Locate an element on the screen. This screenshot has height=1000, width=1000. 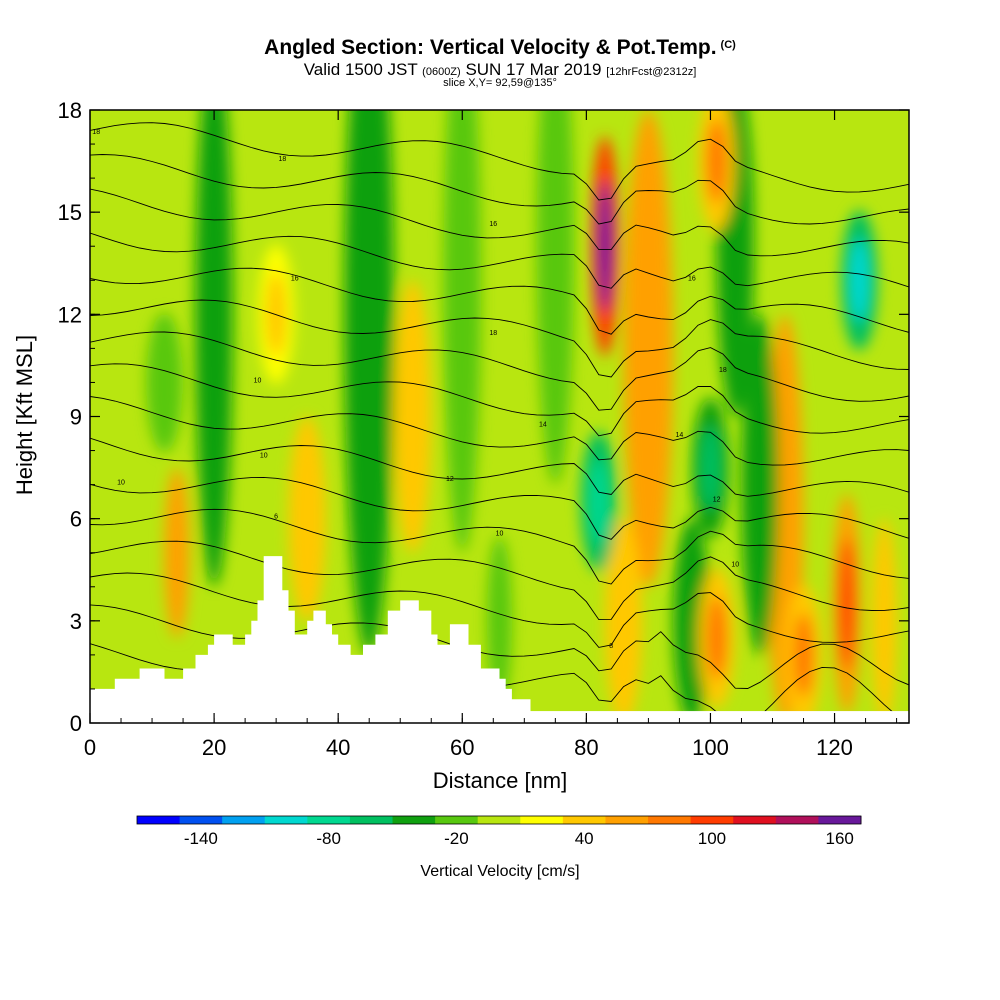
colorbar: -140 -80 -20 40 100 160 is located at coordinates (499, 831).